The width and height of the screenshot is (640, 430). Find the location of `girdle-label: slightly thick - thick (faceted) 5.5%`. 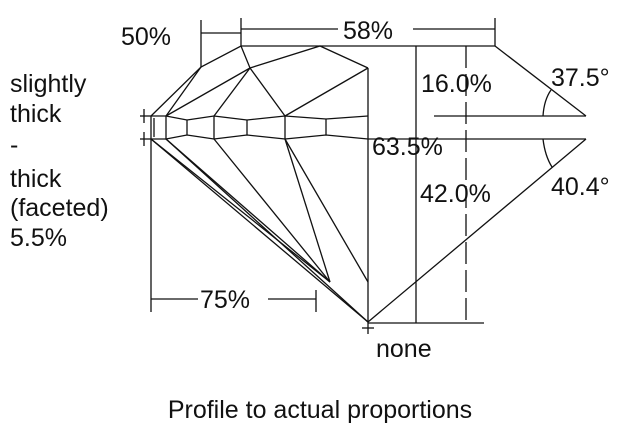

girdle-label: slightly thick - thick (faceted) 5.5% is located at coordinates (59, 161).